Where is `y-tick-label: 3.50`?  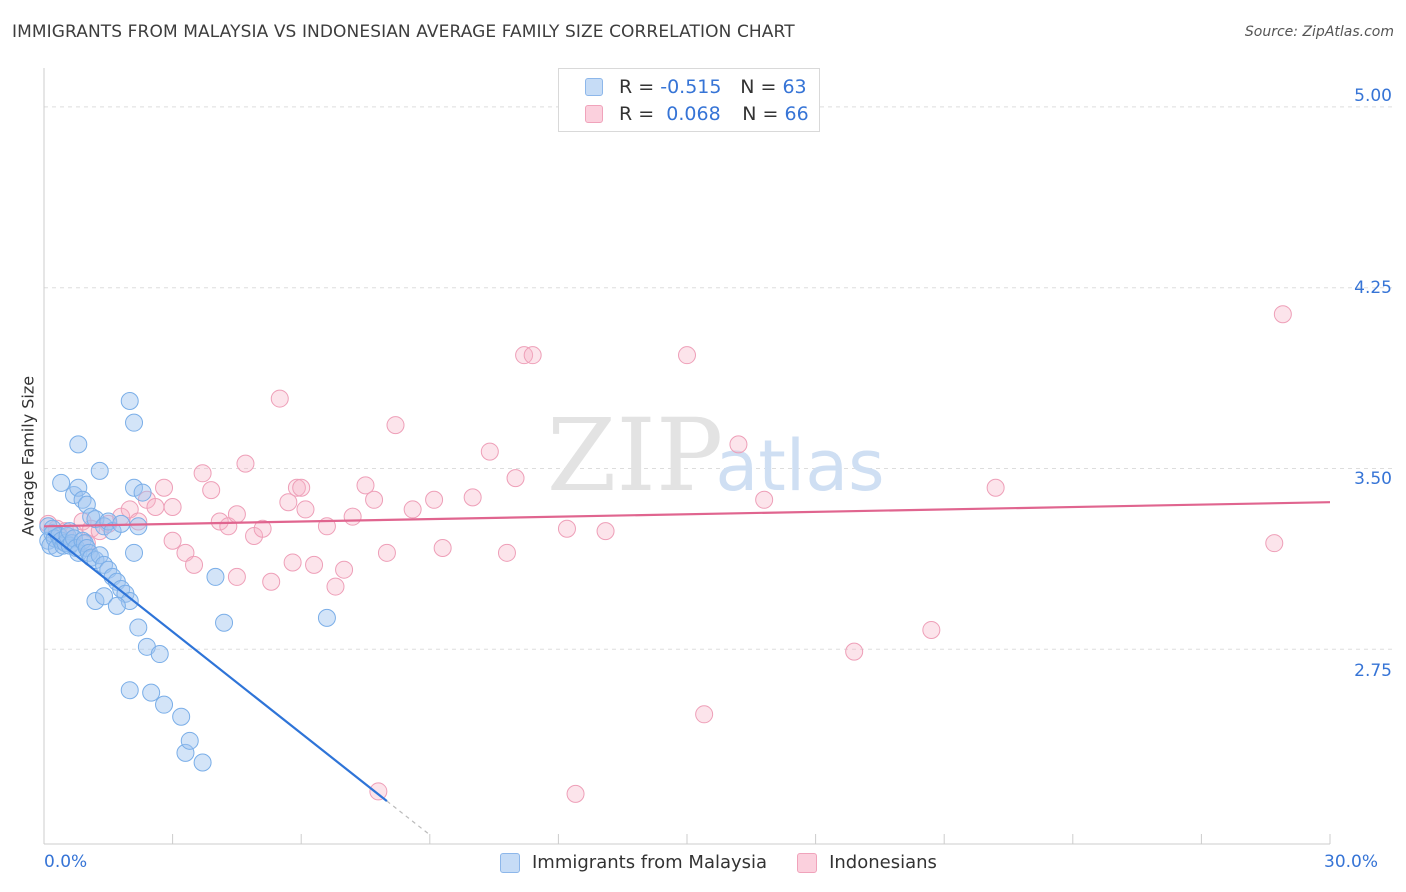 y-tick-label: 3.50 is located at coordinates (1373, 479).